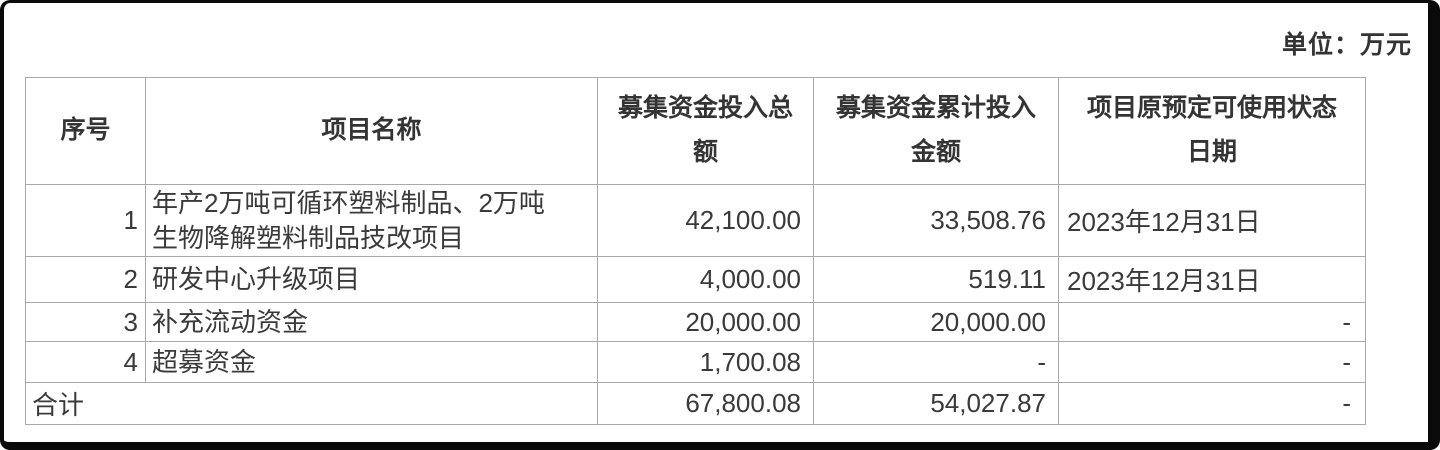 The height and width of the screenshot is (450, 1440). Describe the element at coordinates (371, 220) in the screenshot. I see `cell-project-name: 年产2万吨可循环塑料制品、2万吨 生物降解塑料制品技改项目` at that location.